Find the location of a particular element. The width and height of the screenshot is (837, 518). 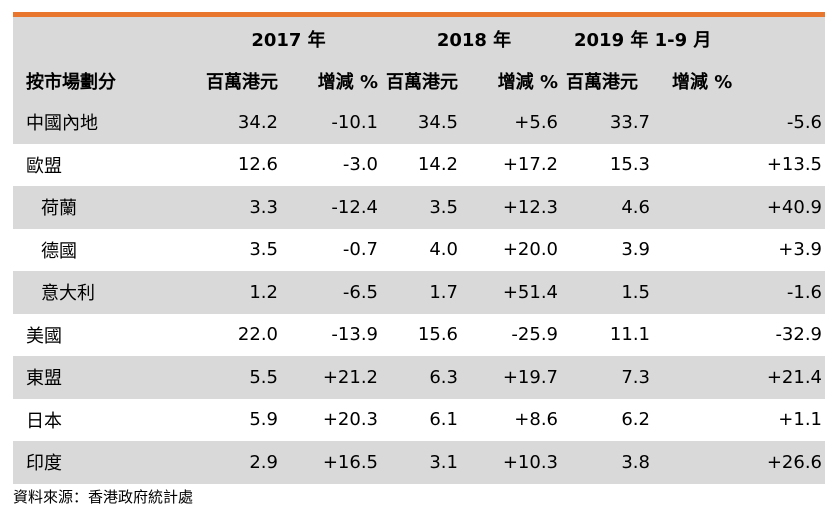

value-cell: 34.2 is located at coordinates (242, 122).